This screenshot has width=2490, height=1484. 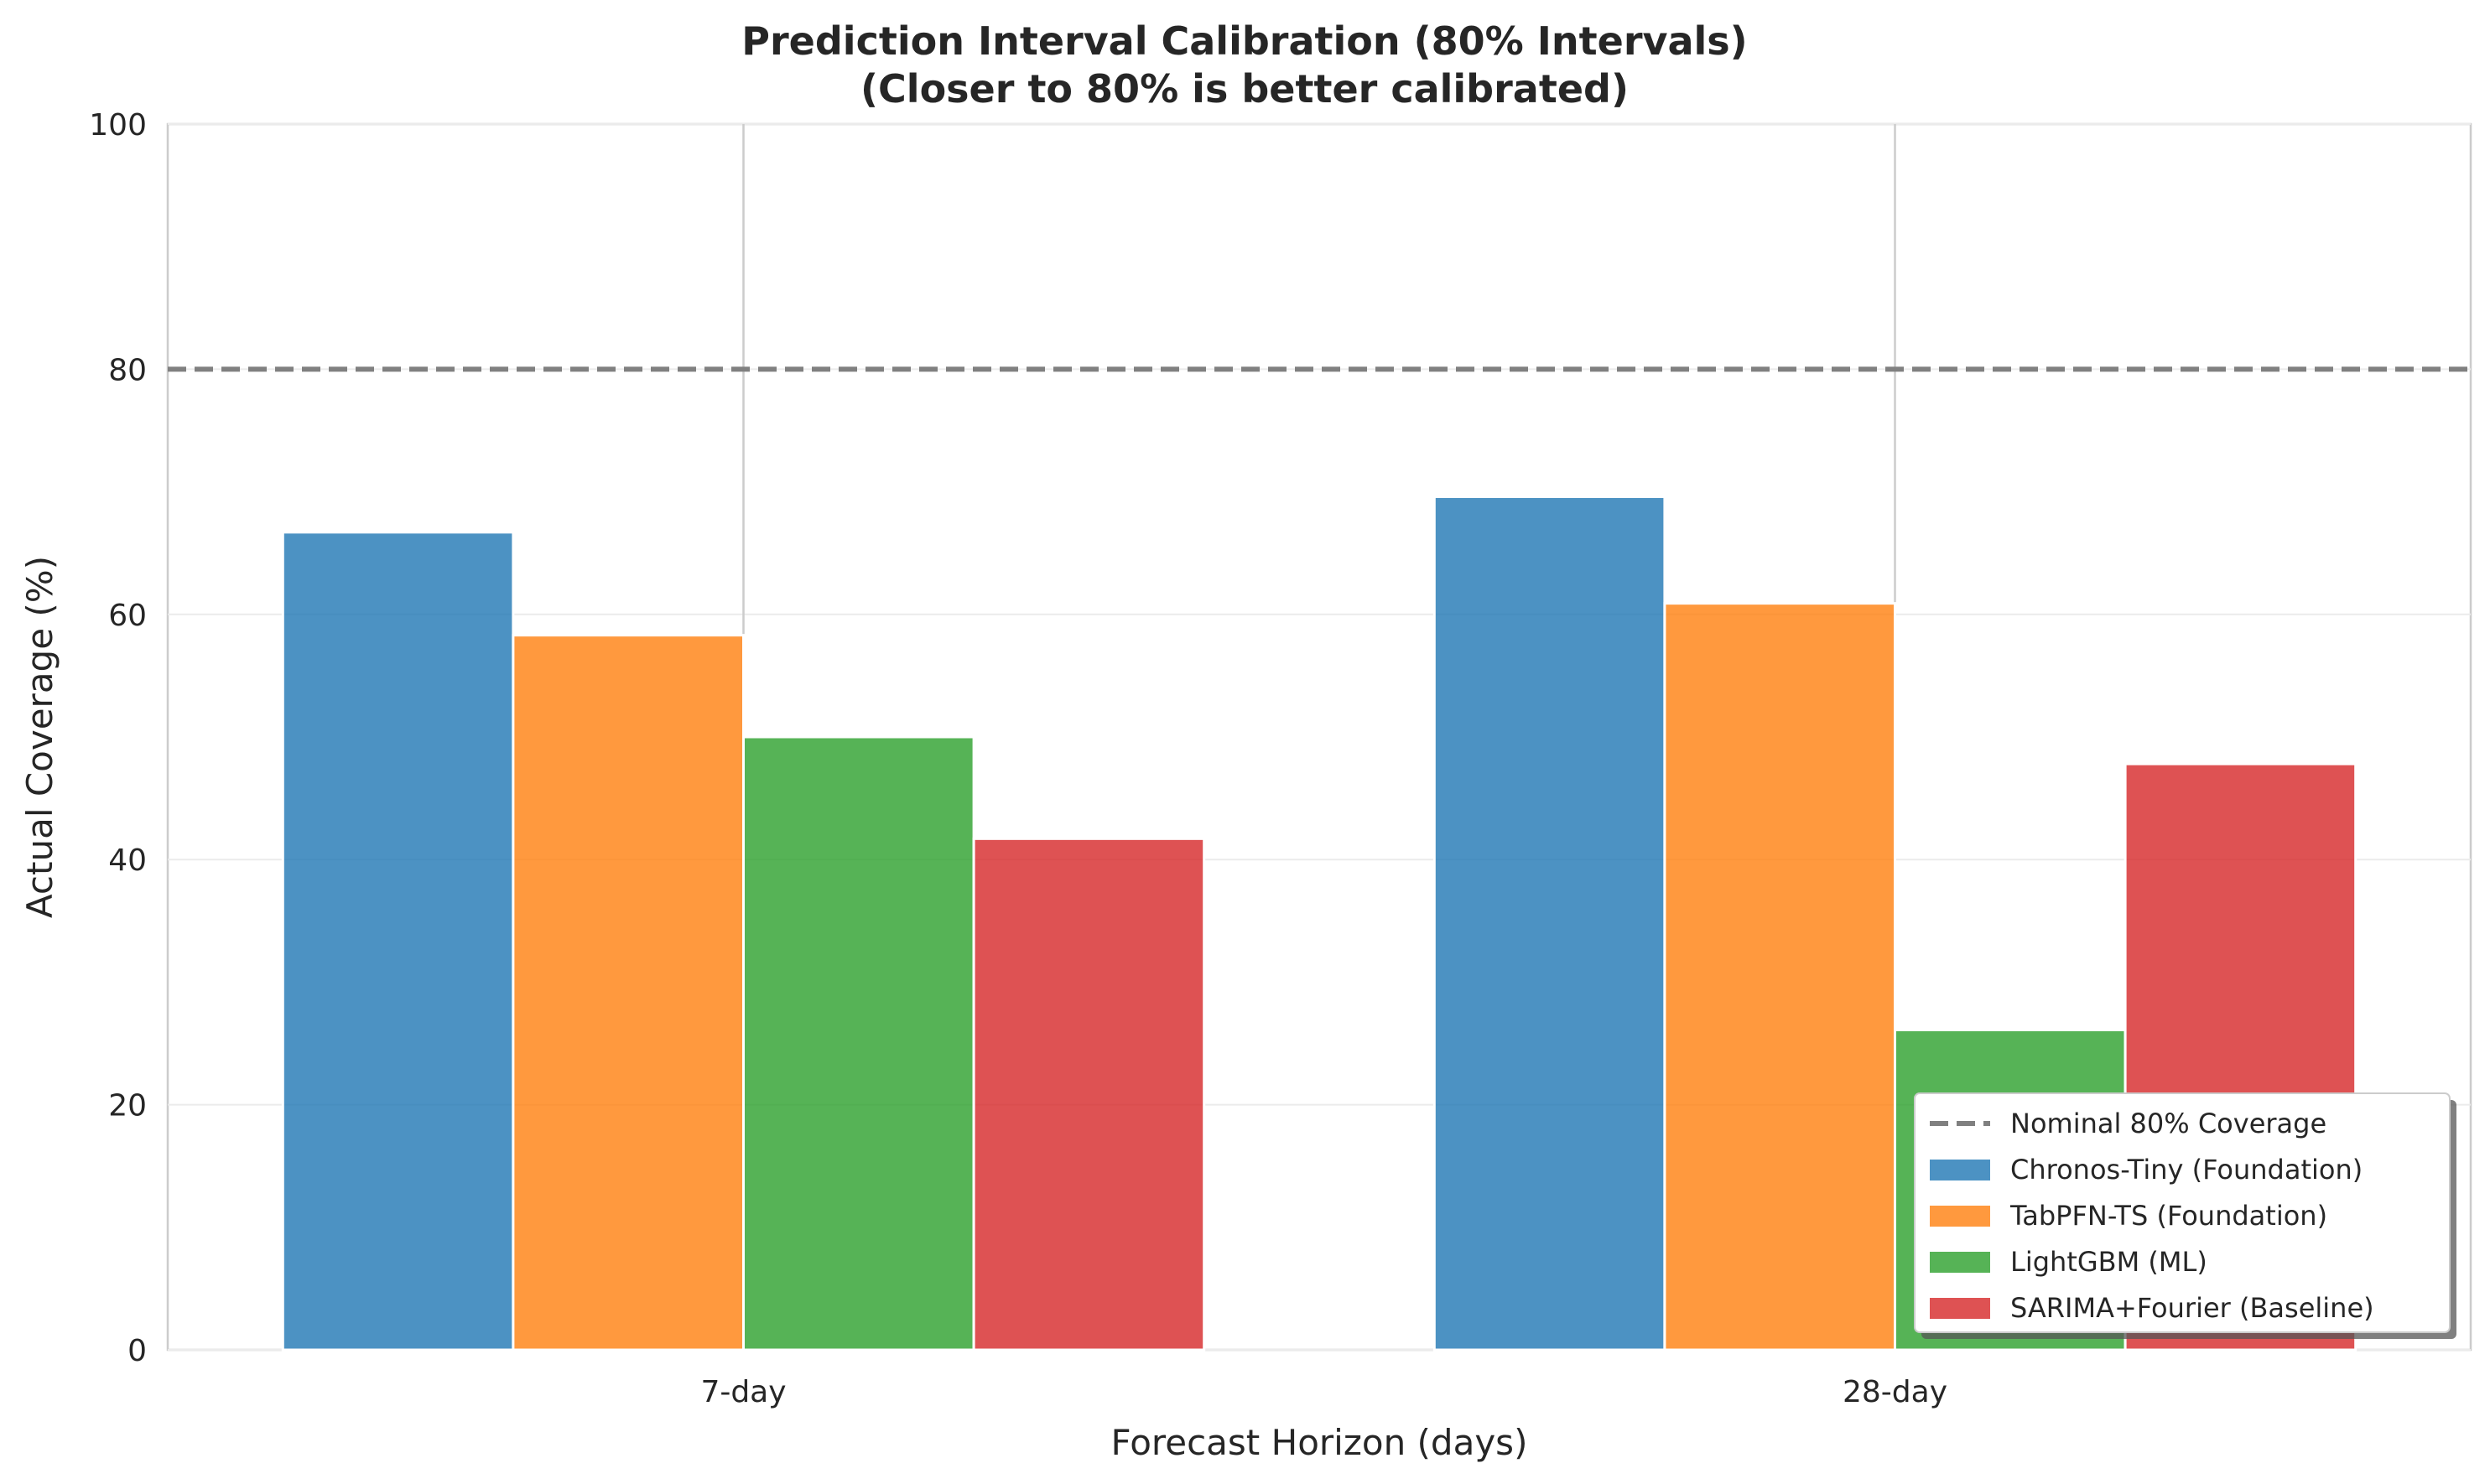 I want to click on bar-lightgbm-ml-7-day, so click(x=858, y=1043).